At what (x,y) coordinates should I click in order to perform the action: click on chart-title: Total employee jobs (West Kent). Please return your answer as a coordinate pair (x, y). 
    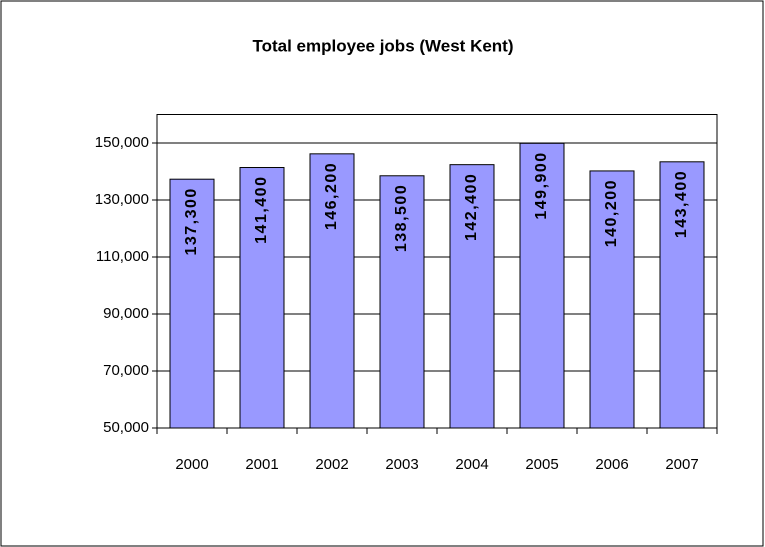
    Looking at the image, I should click on (382, 45).